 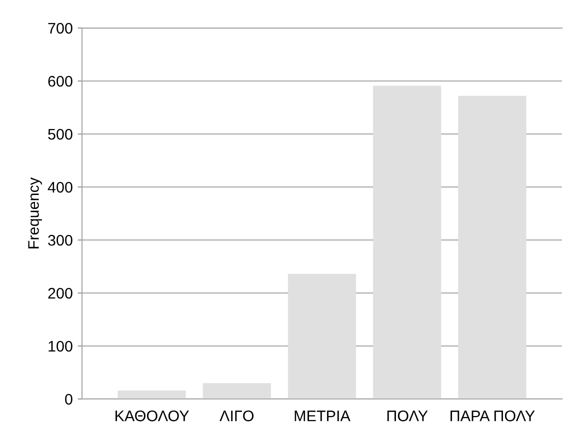 What do you see at coordinates (68, 399) in the screenshot?
I see `y-tick-label: 0` at bounding box center [68, 399].